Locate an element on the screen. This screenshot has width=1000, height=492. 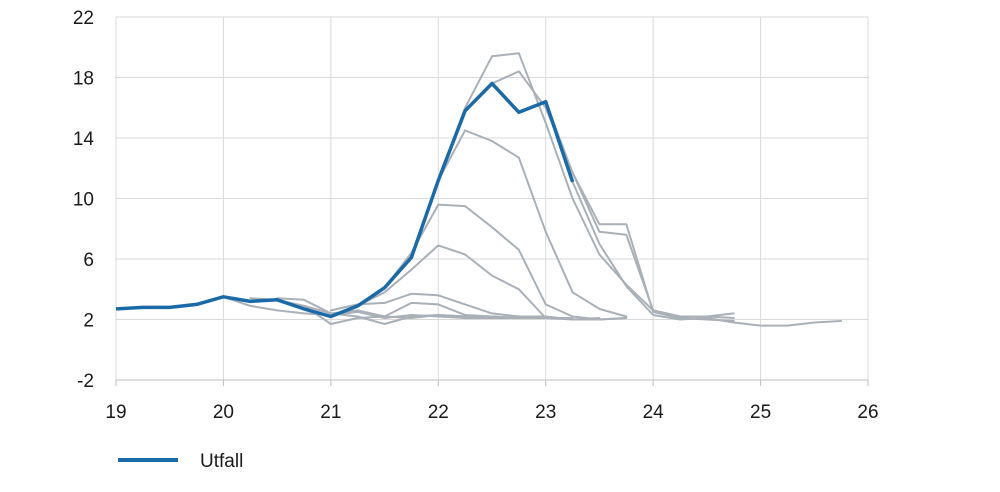
y-tick-label: -2 is located at coordinates (85, 381).